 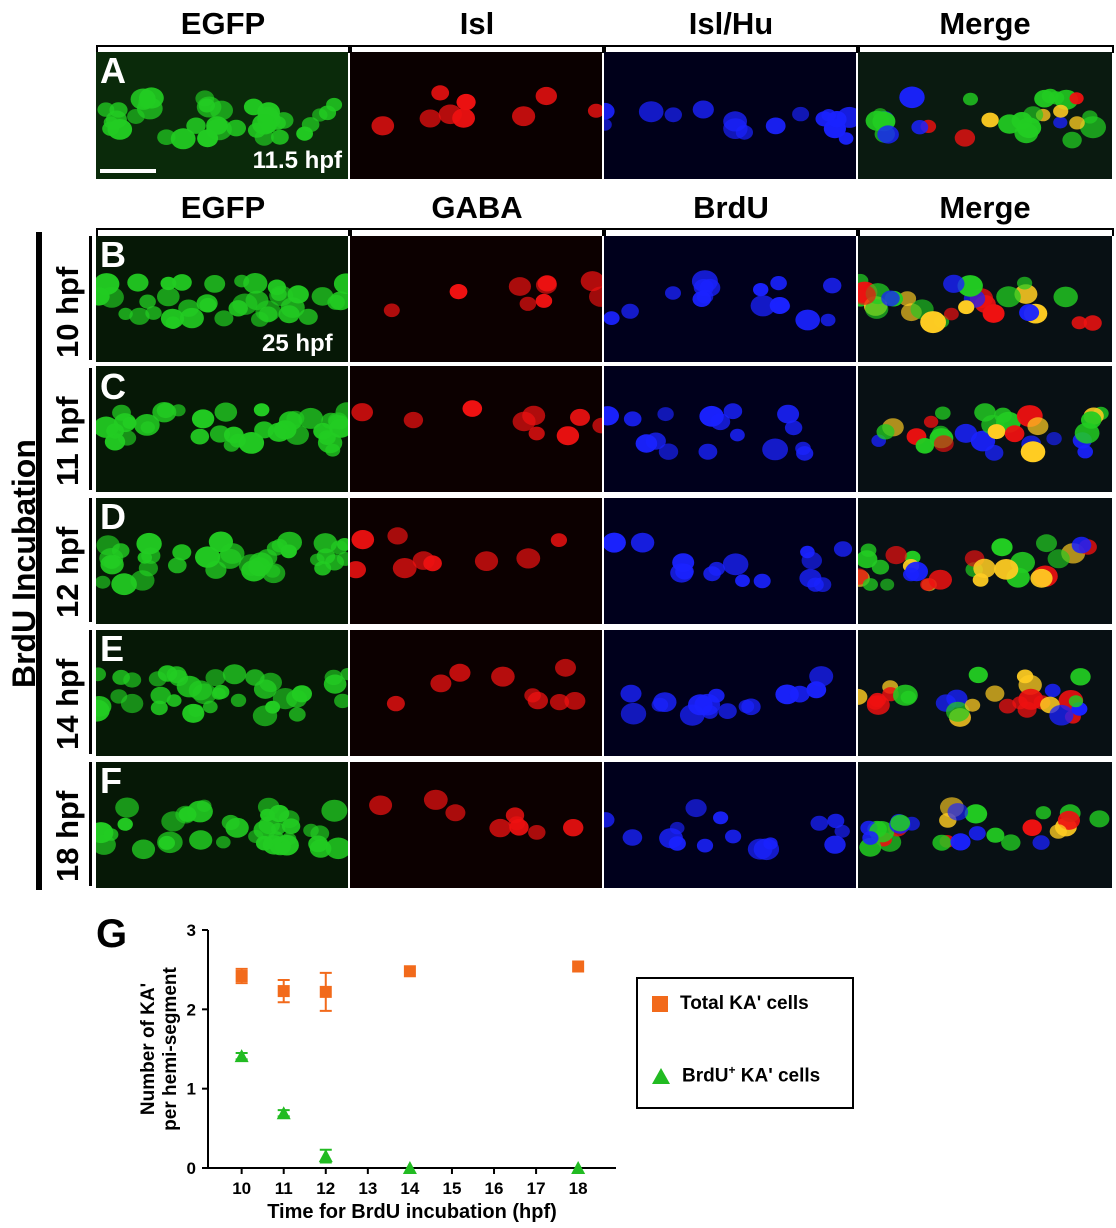 I want to click on x-tick-label: 14, so click(x=409, y=1188).